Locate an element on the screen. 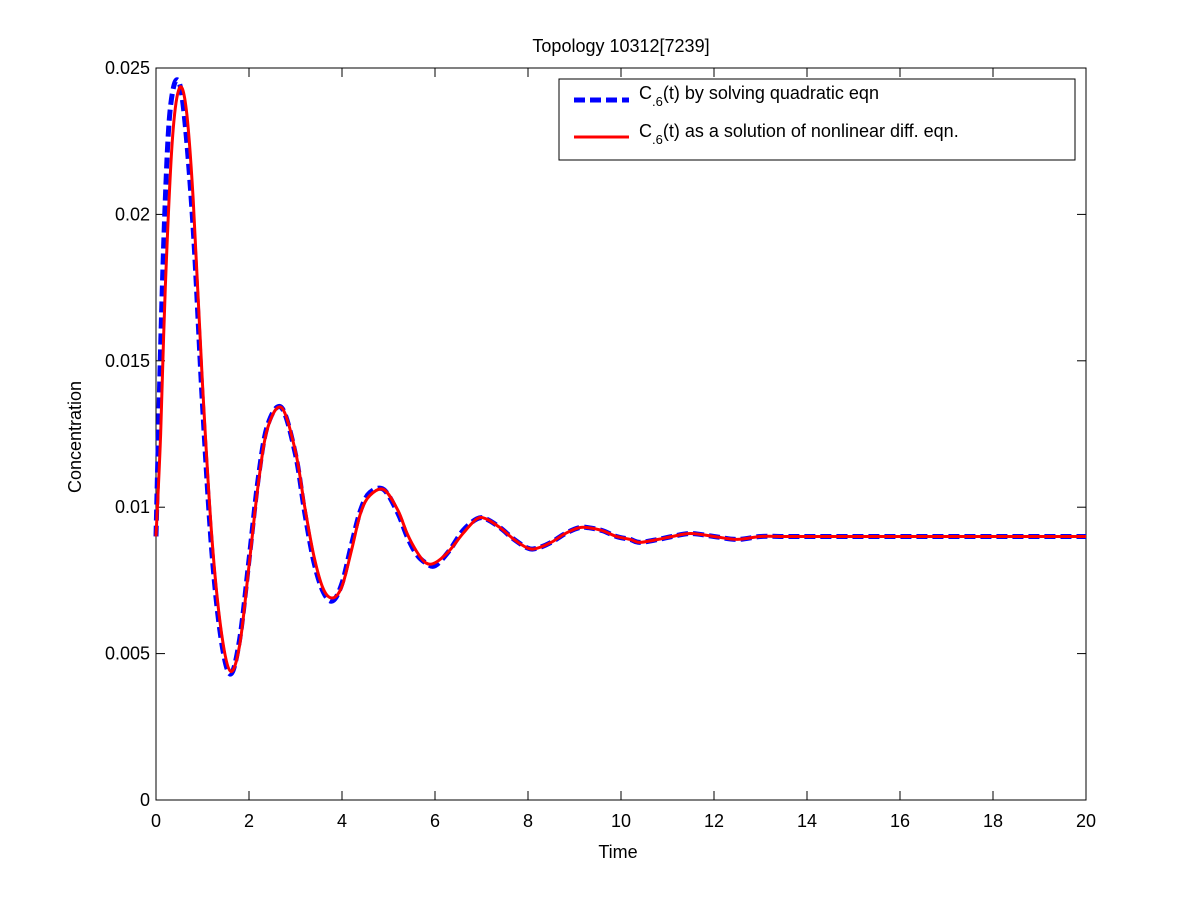 This screenshot has width=1200, height=900. x-tick-label: 4 is located at coordinates (342, 821).